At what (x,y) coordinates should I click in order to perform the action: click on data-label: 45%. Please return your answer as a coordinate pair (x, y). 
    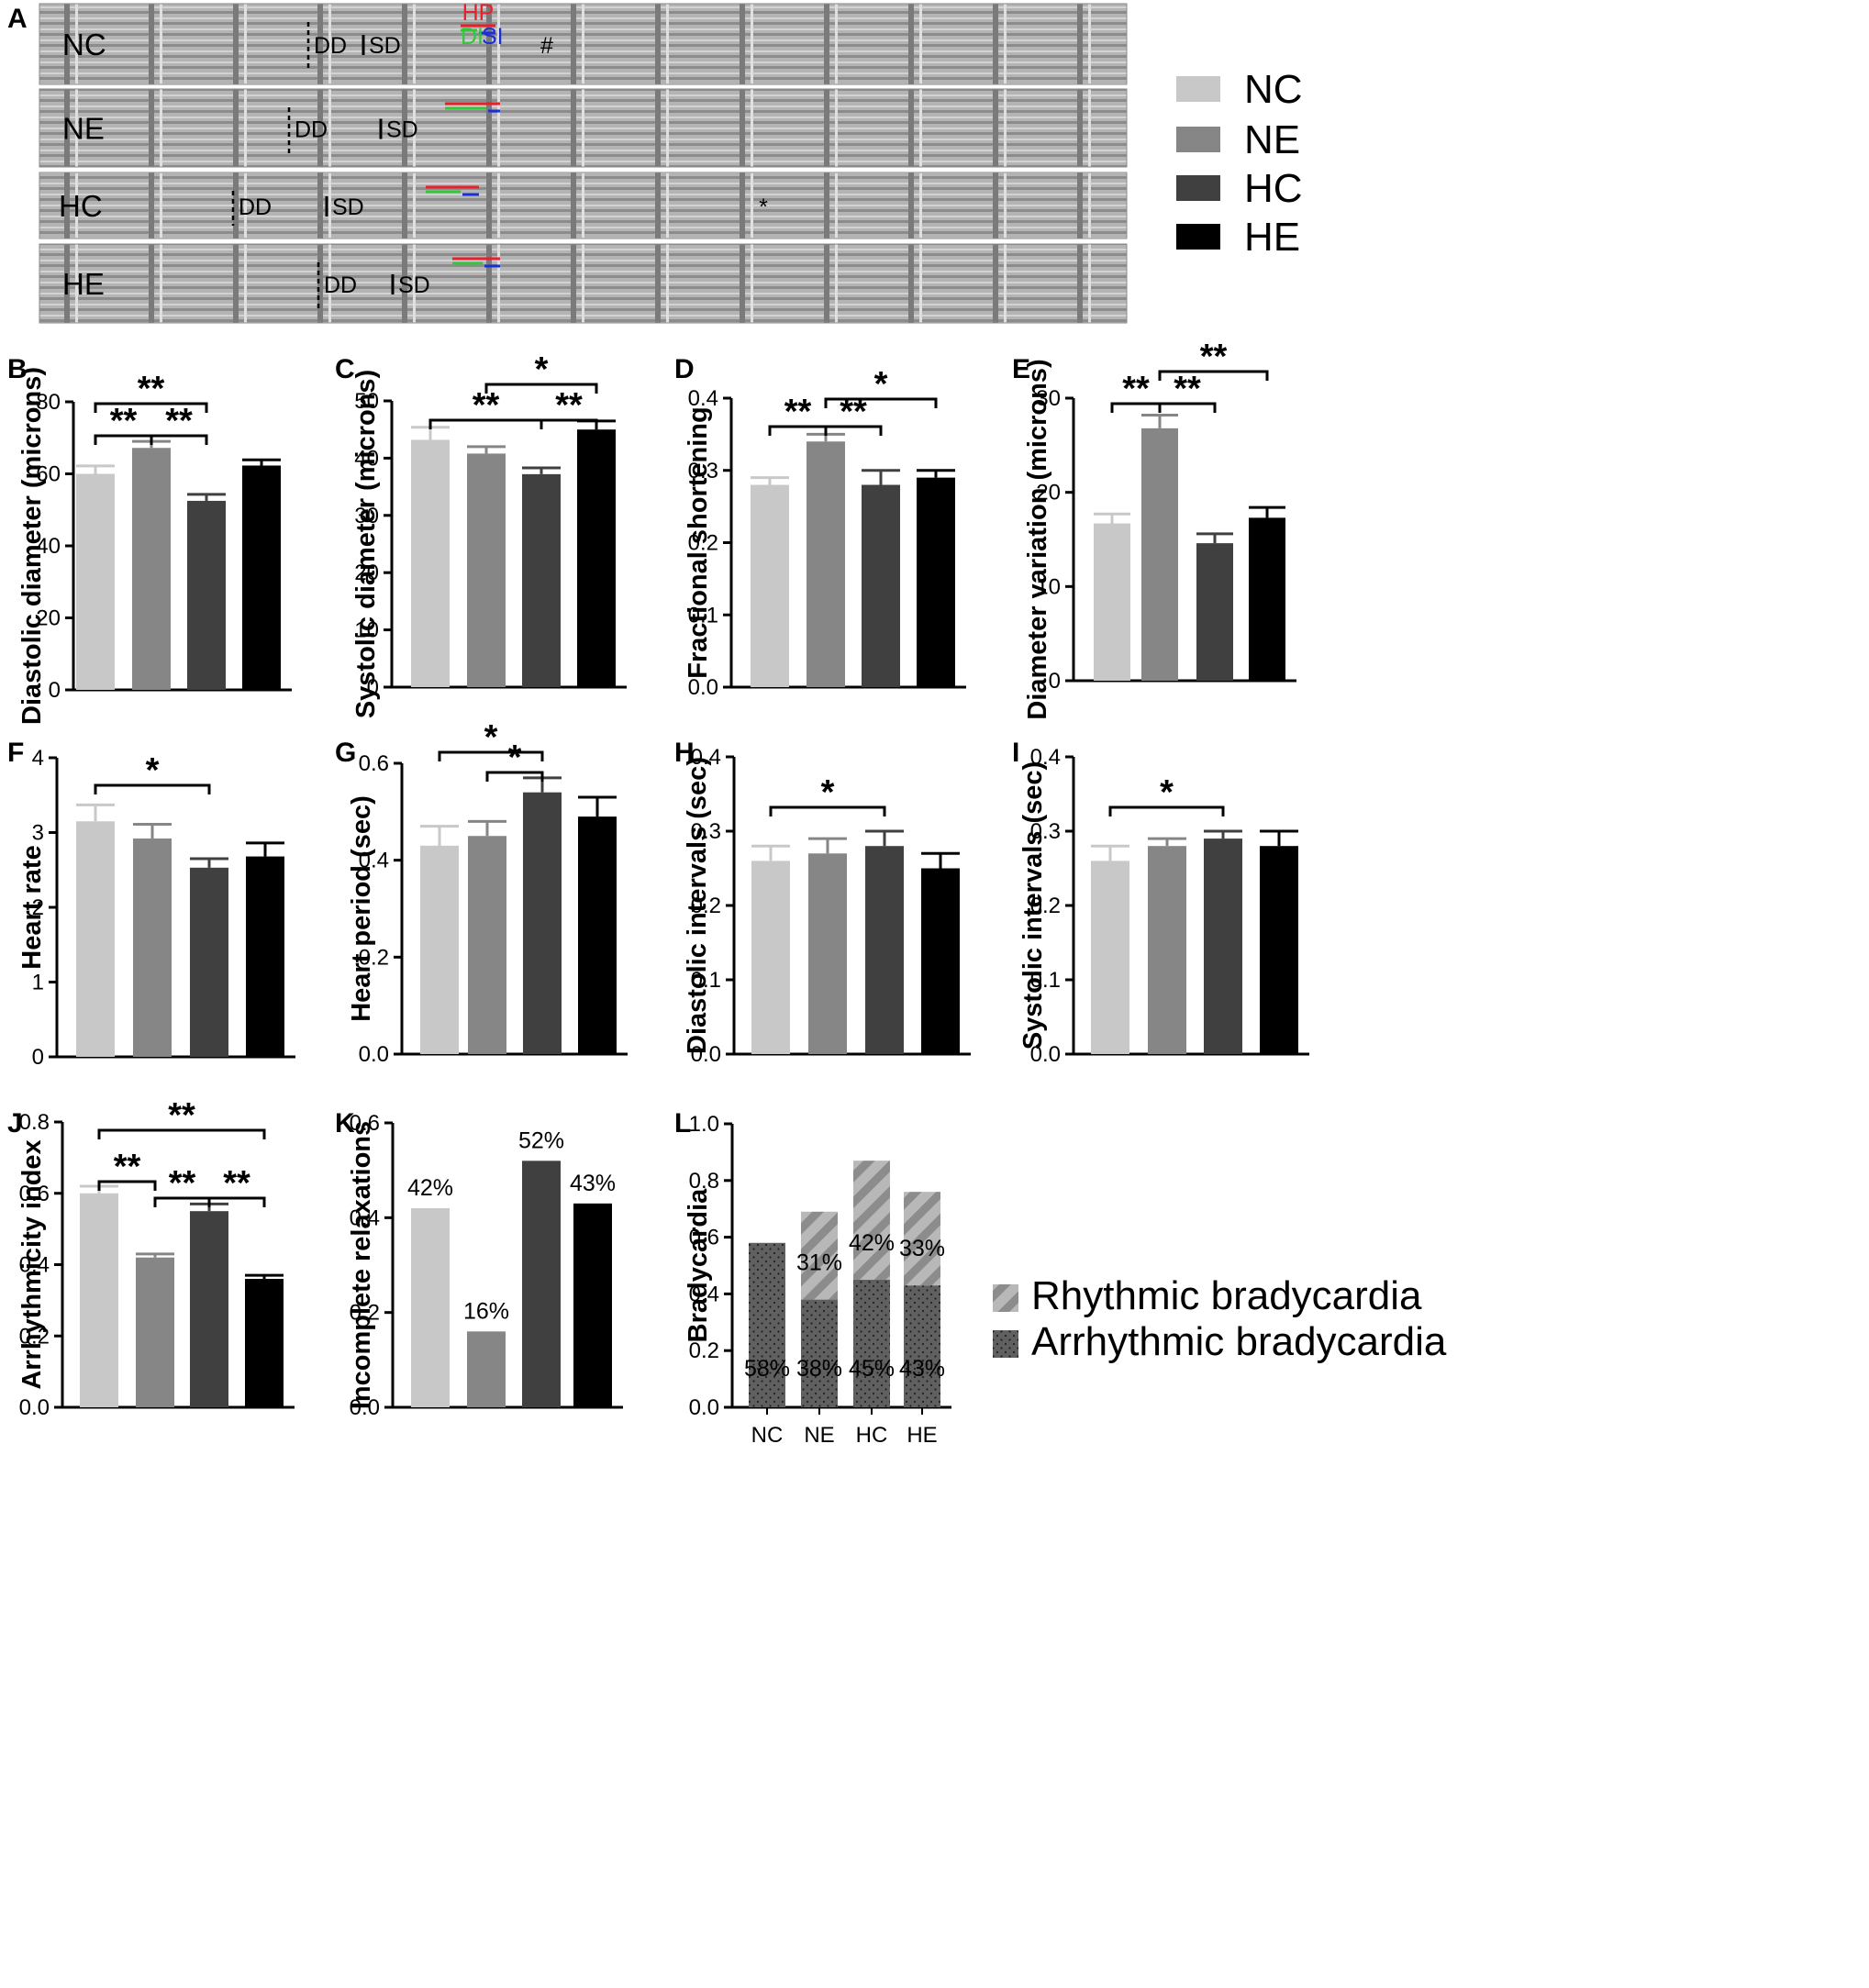
    Looking at the image, I should click on (872, 1369).